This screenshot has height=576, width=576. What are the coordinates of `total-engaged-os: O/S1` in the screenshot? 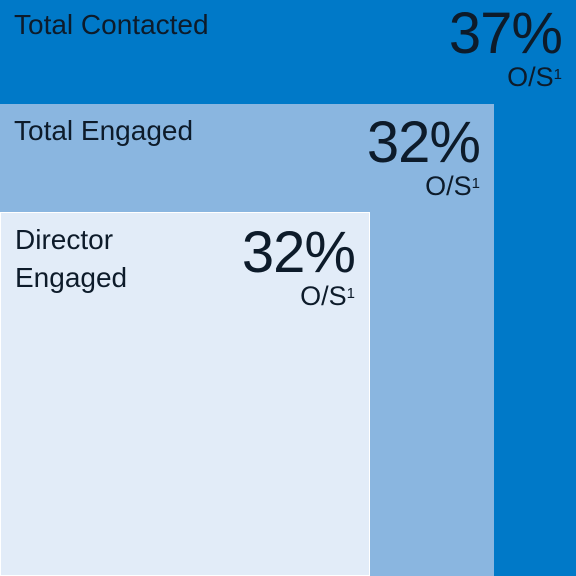 It's located at (423, 186).